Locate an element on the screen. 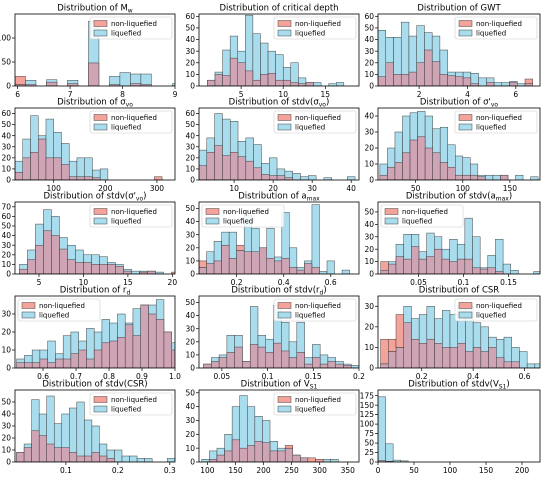  x-tick-label: 40 is located at coordinates (351, 188).